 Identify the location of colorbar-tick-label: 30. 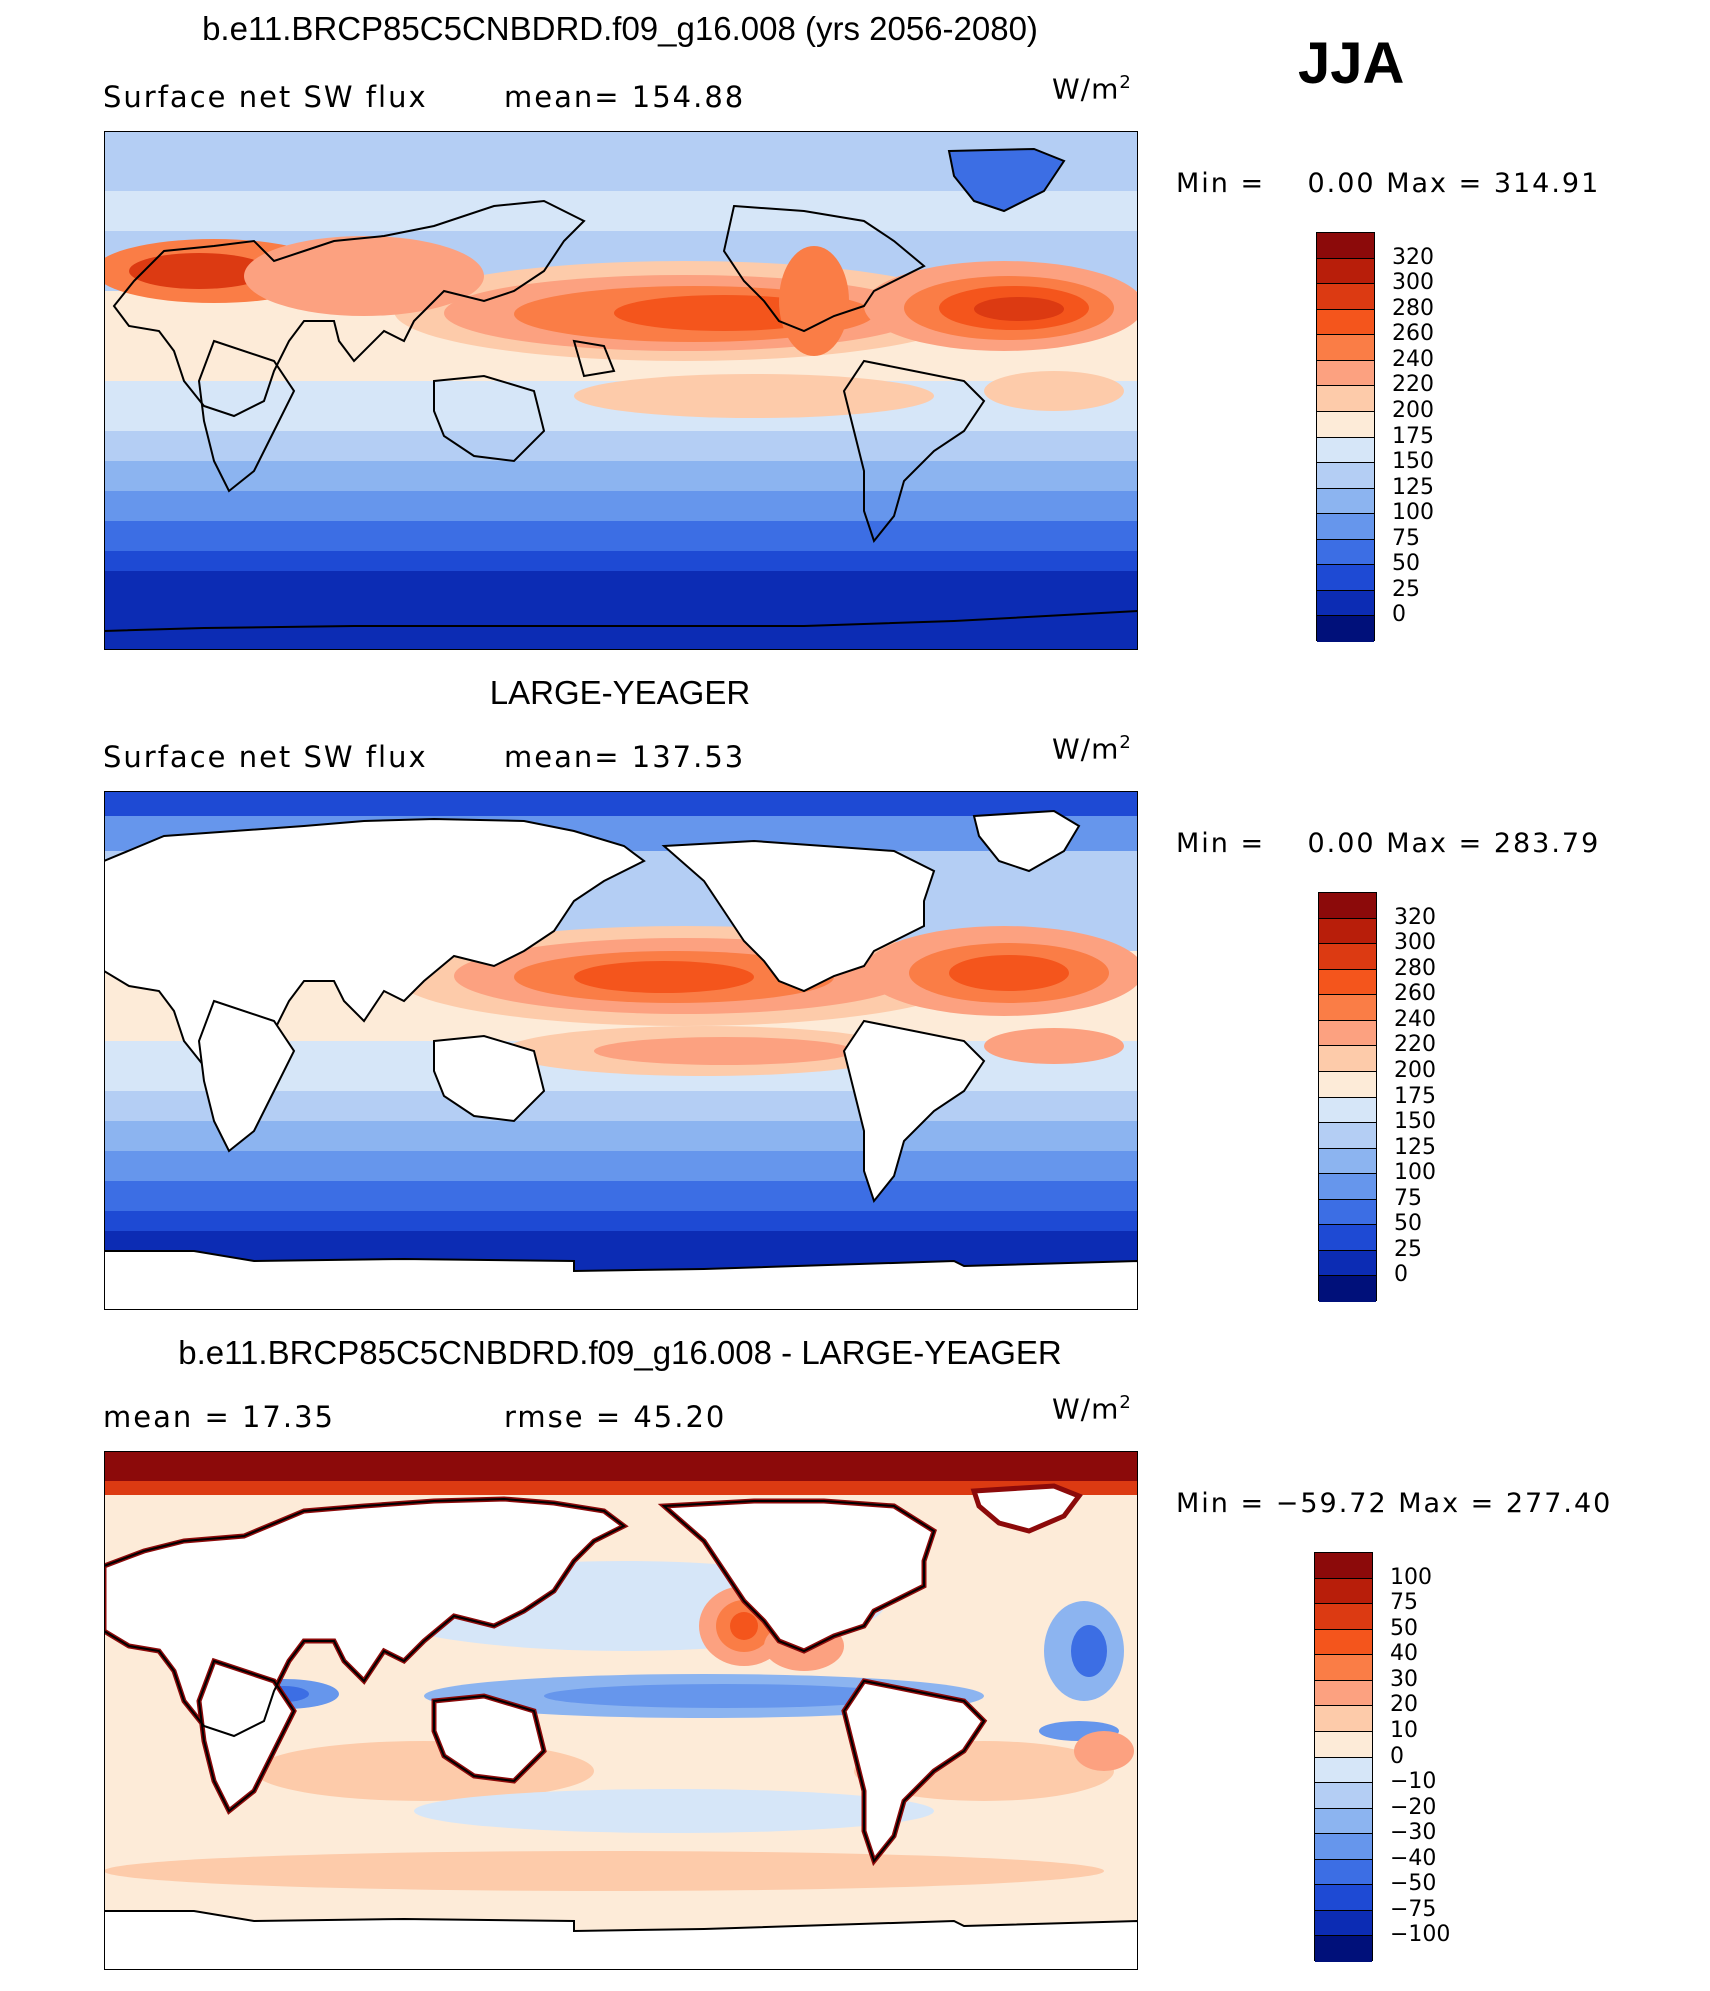
(1404, 1679).